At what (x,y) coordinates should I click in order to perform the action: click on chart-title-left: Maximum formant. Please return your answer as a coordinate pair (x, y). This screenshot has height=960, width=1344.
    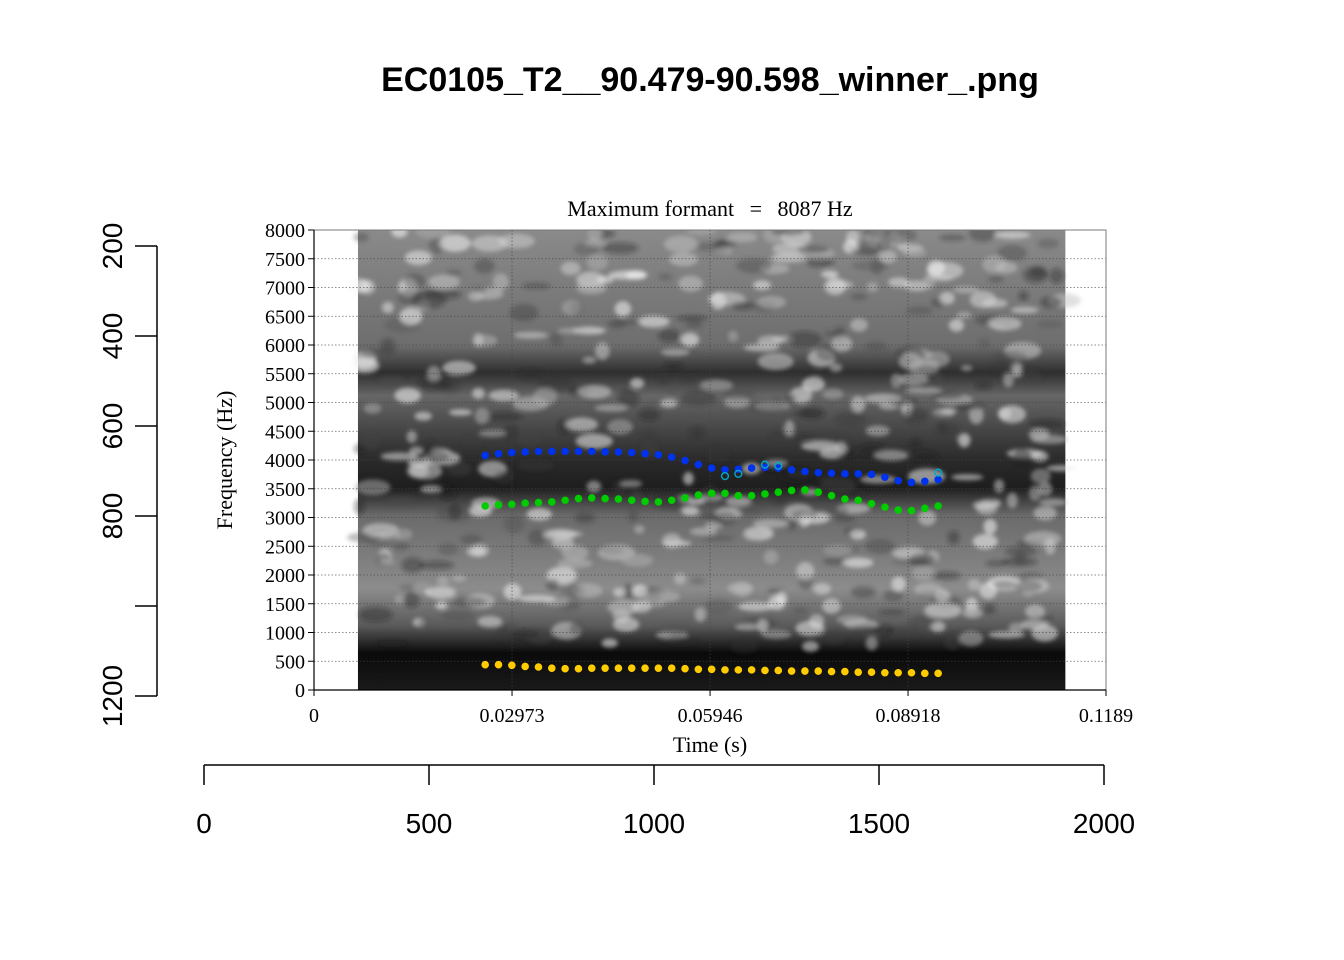
    Looking at the image, I should click on (650, 208).